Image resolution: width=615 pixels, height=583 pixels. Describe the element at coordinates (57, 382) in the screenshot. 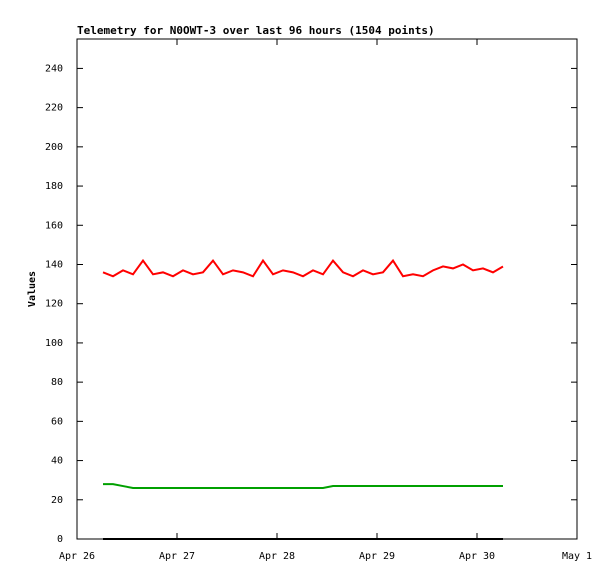

I see `y-tick-label: 80` at that location.